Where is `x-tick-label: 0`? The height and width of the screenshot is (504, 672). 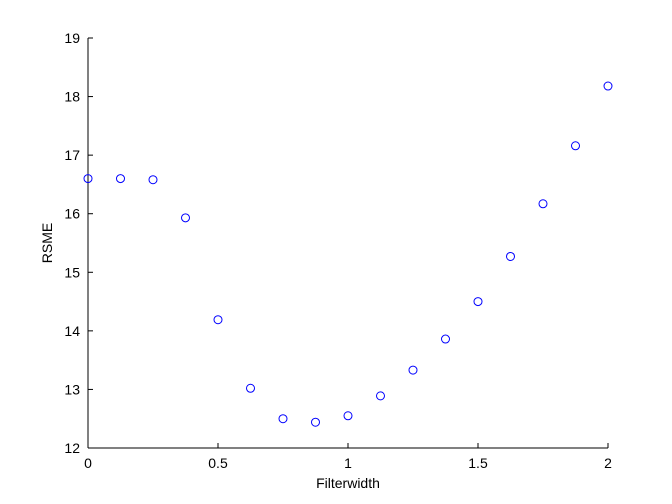 x-tick-label: 0 is located at coordinates (88, 463).